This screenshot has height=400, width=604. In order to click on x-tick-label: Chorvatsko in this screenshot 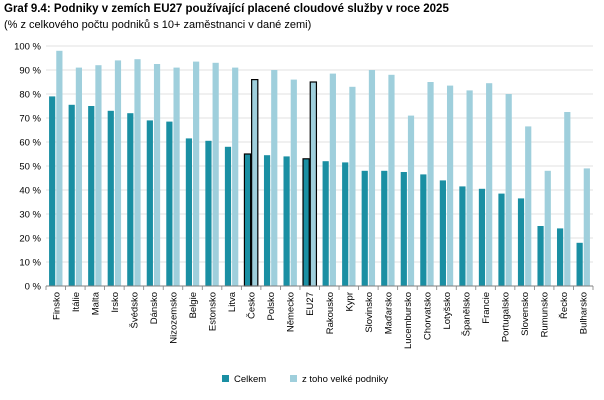, I will do `click(427, 316)`.